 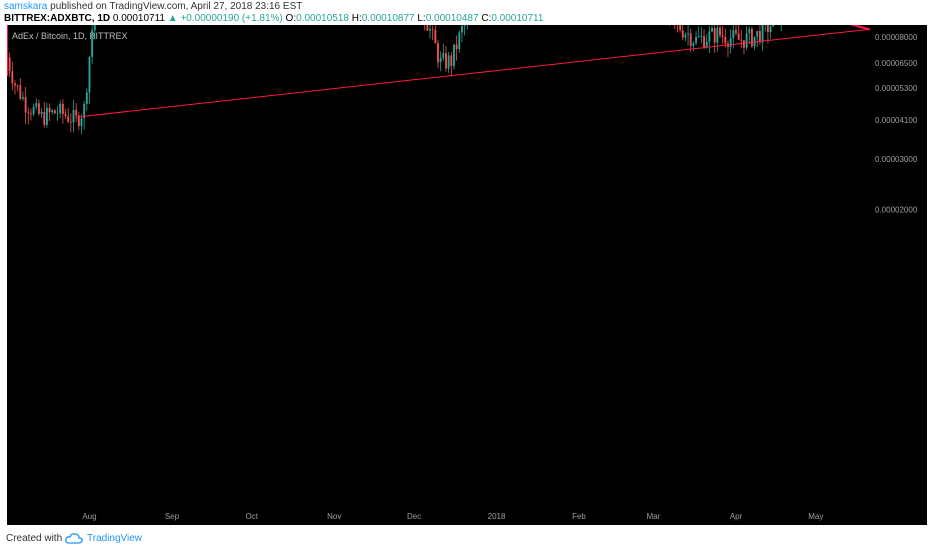 What do you see at coordinates (896, 159) in the screenshot?
I see `y-tick-label: 0.00003000` at bounding box center [896, 159].